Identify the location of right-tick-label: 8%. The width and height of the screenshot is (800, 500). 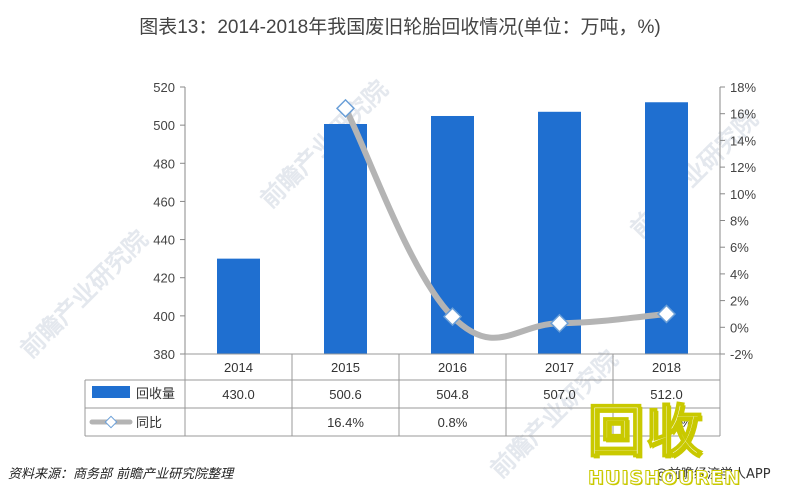
(739, 221).